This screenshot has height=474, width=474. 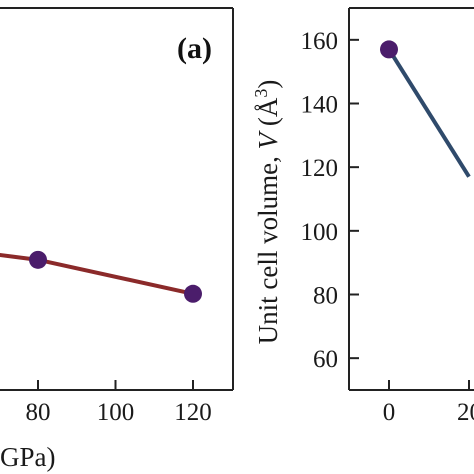 What do you see at coordinates (325, 359) in the screenshot?
I see `right-panel-y-tick-label: 60` at bounding box center [325, 359].